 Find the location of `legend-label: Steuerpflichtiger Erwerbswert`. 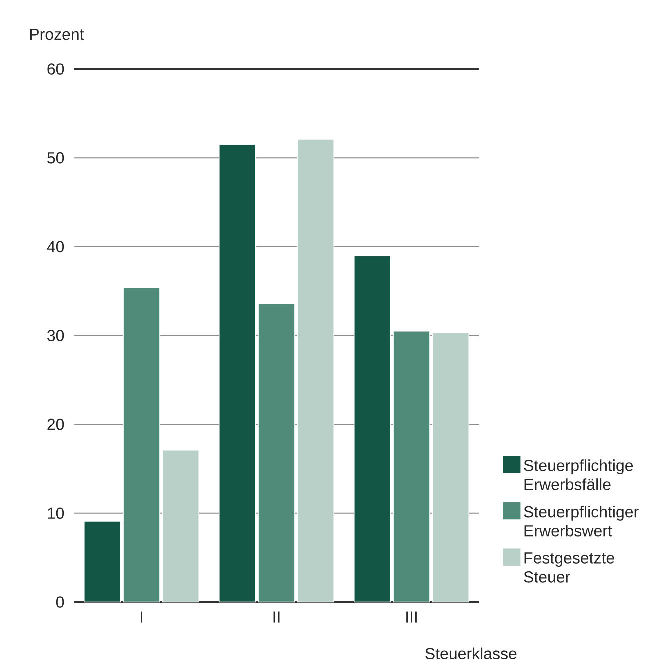

legend-label: Steuerpflichtiger Erwerbswert is located at coordinates (581, 521).